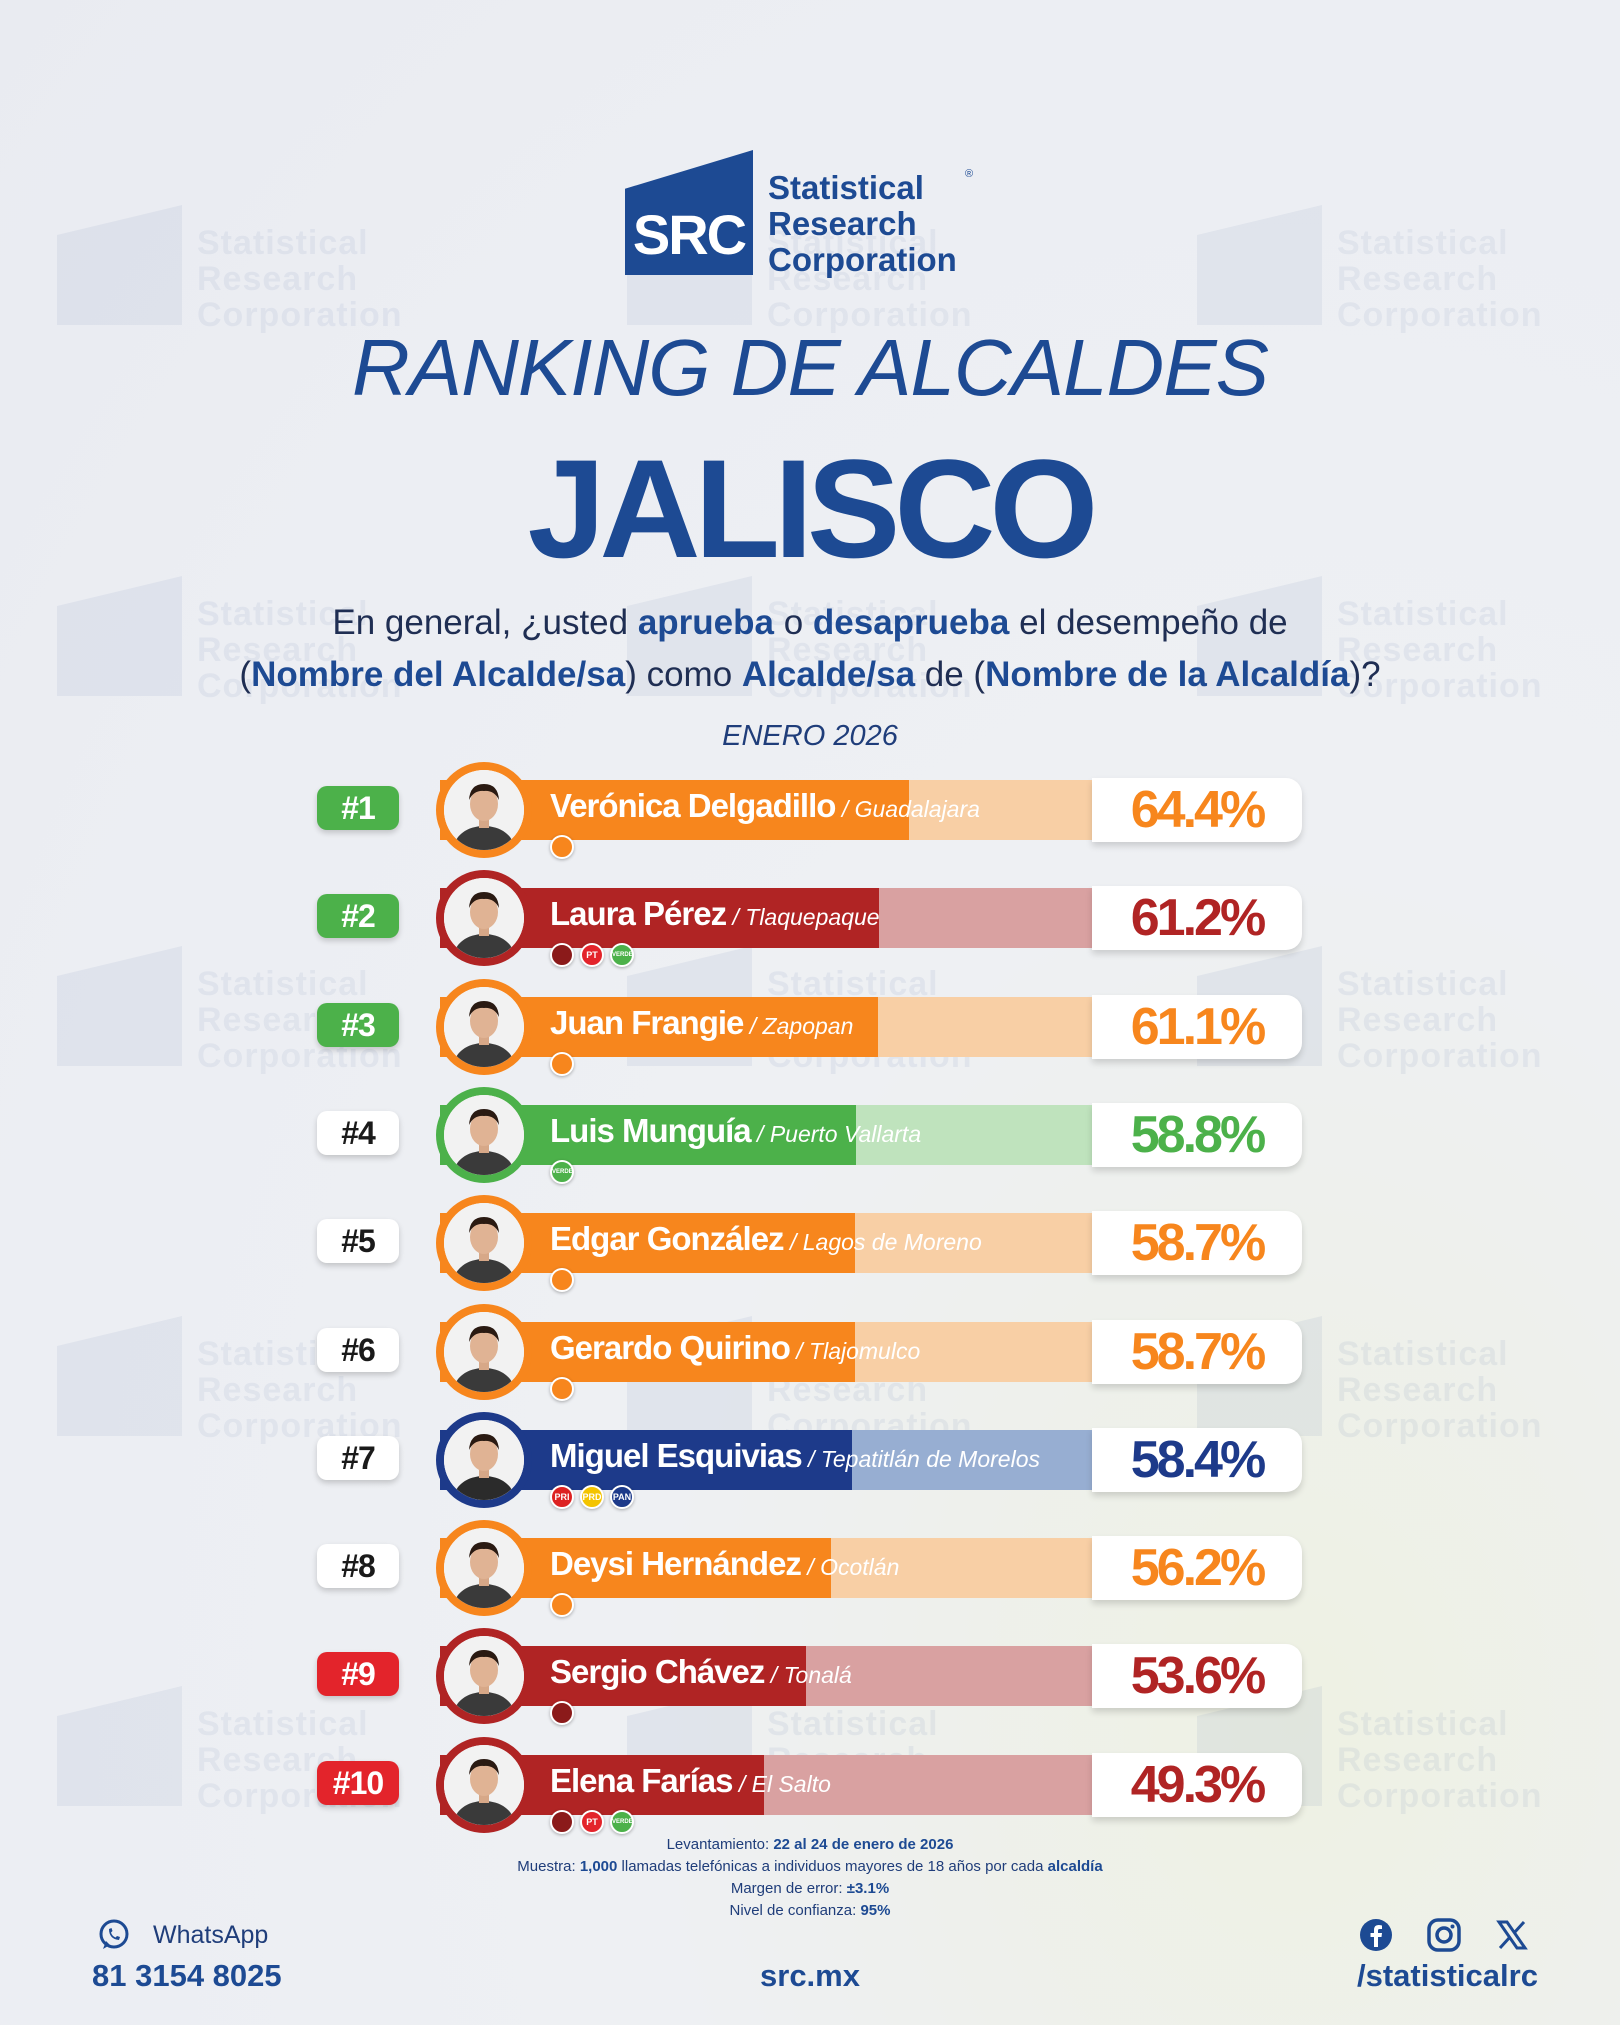  What do you see at coordinates (676, 1455) in the screenshot?
I see `mayor-name-text: Miguel Esquivias` at bounding box center [676, 1455].